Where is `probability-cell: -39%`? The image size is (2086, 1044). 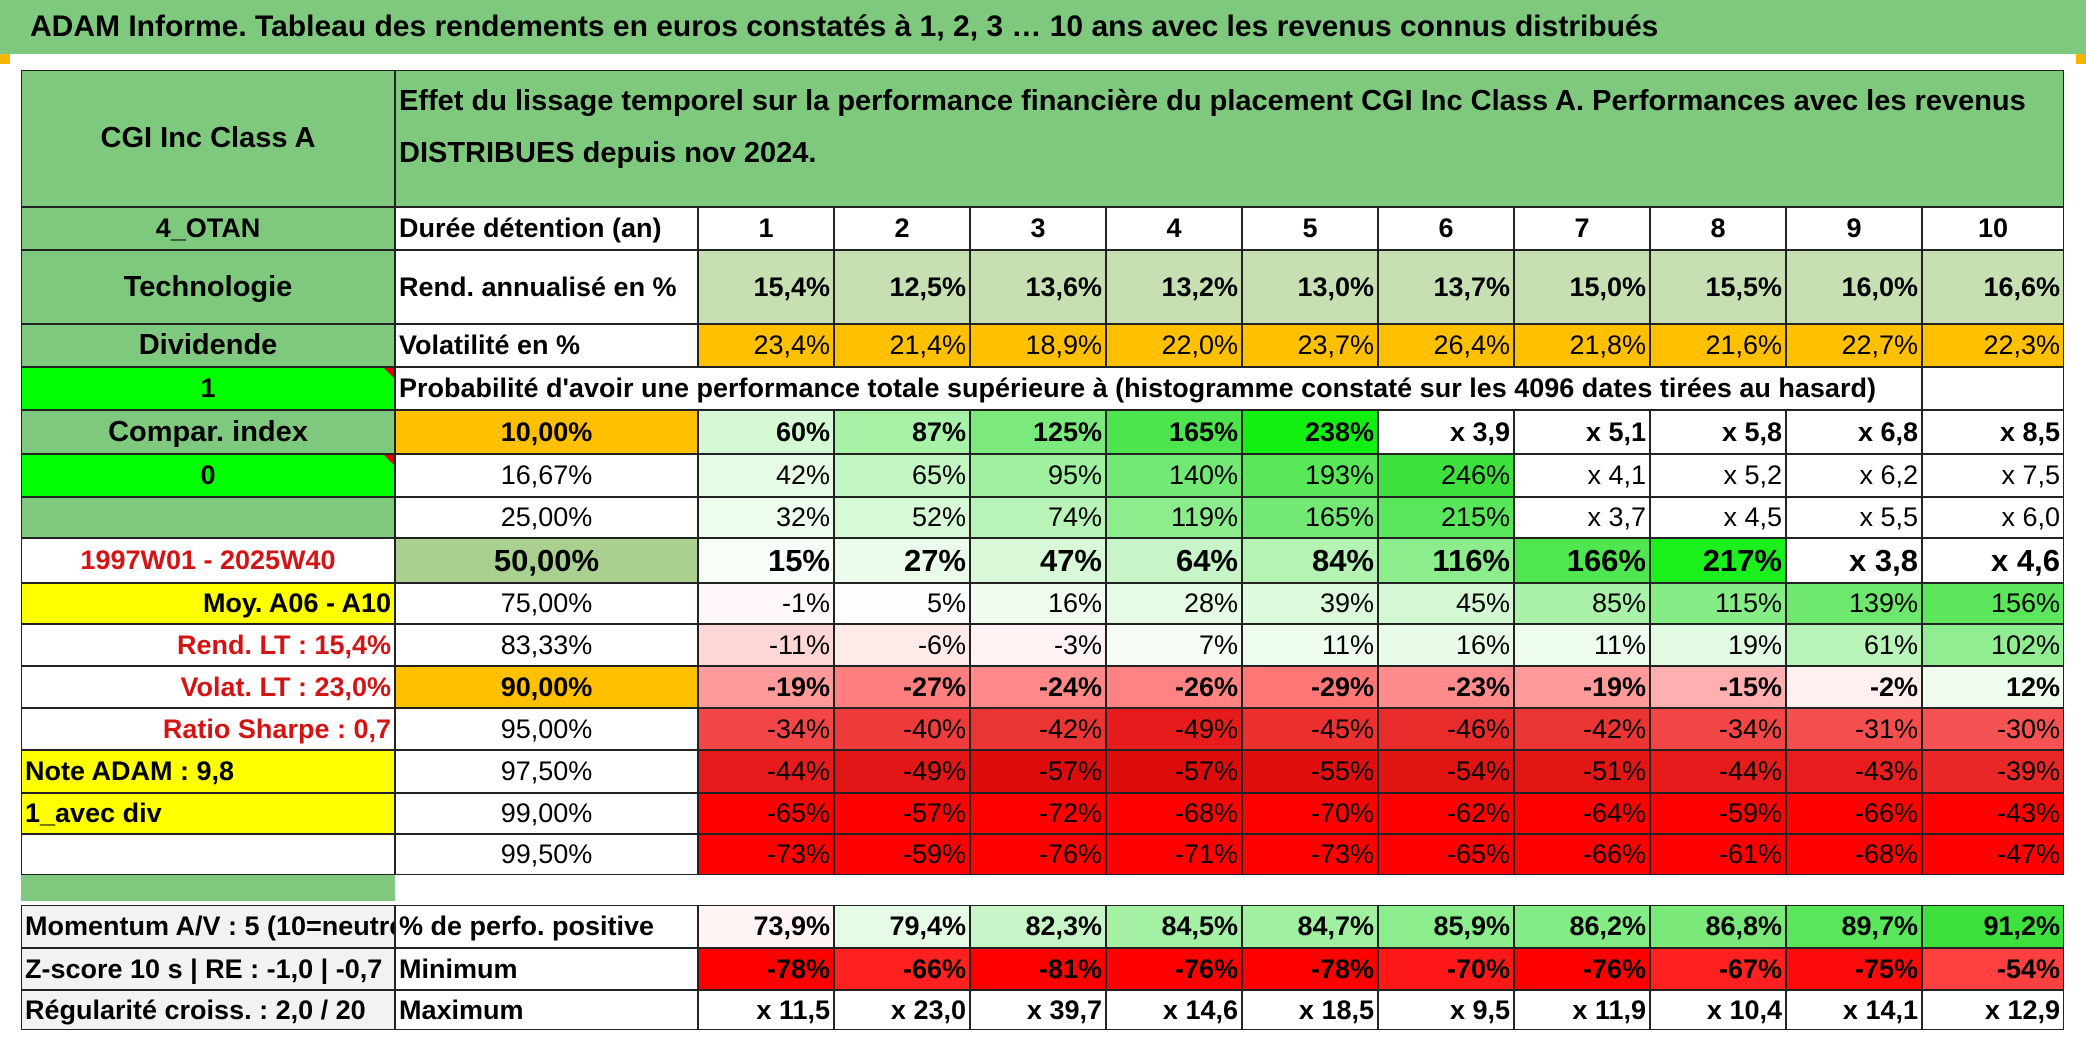
probability-cell: -39% is located at coordinates (1993, 771).